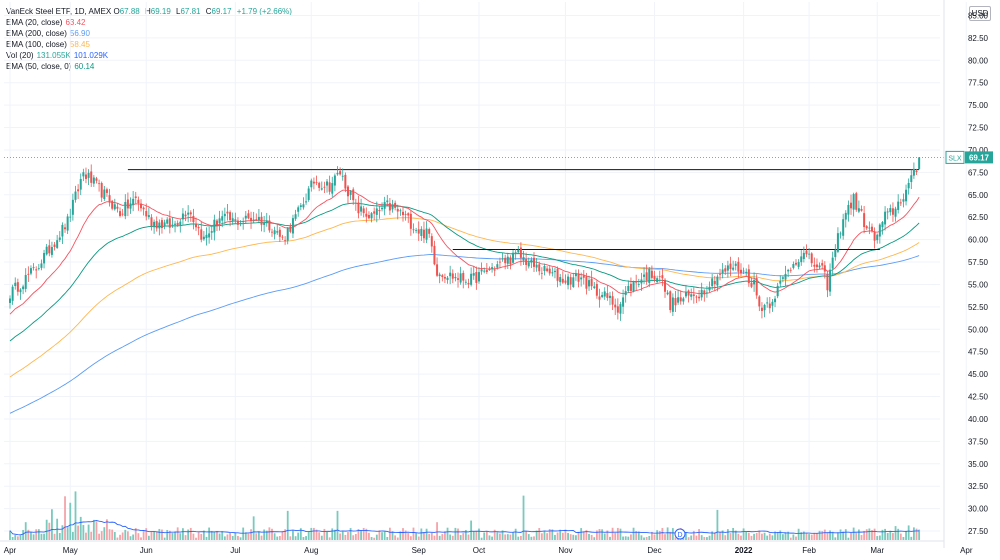 Image resolution: width=1000 pixels, height=560 pixels. What do you see at coordinates (149, 22) in the screenshot?
I see `legend-ema20-row: EMA (20, close) 63.42` at bounding box center [149, 22].